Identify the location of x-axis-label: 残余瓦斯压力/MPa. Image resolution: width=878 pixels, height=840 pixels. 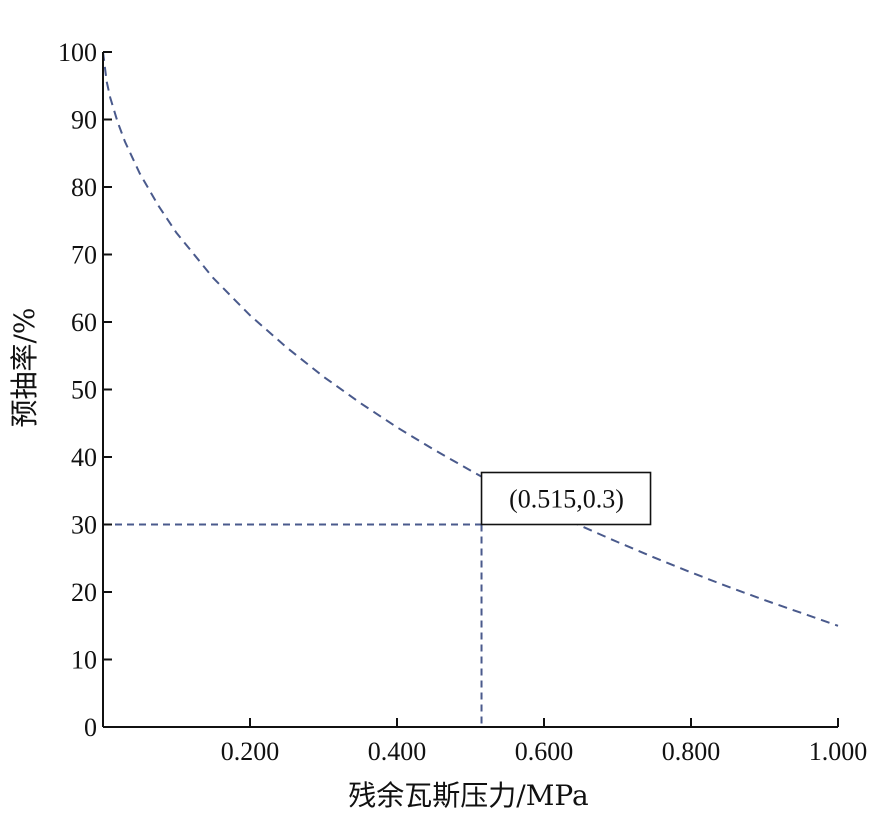
(468, 795).